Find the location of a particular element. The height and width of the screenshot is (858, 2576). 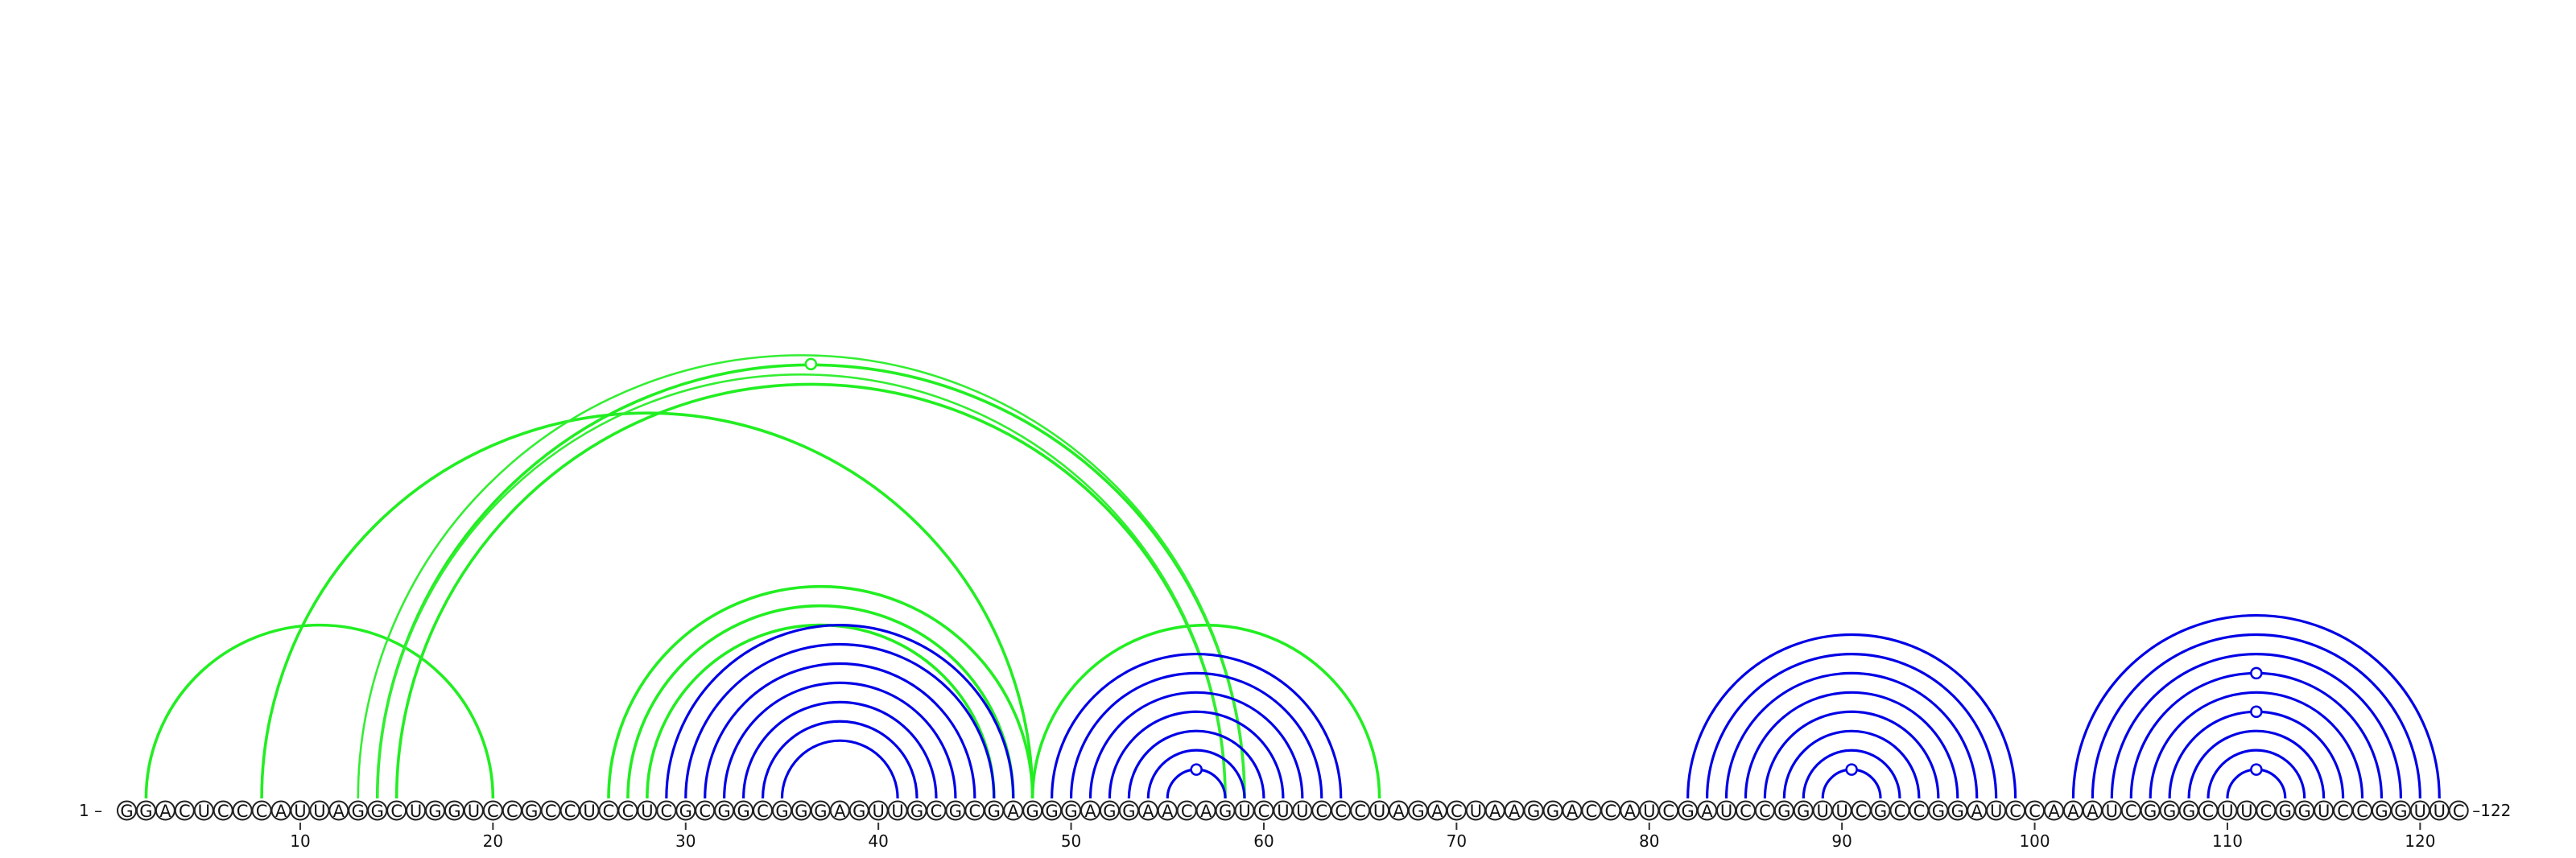

reference-pair-arc is located at coordinates (1205, 711).